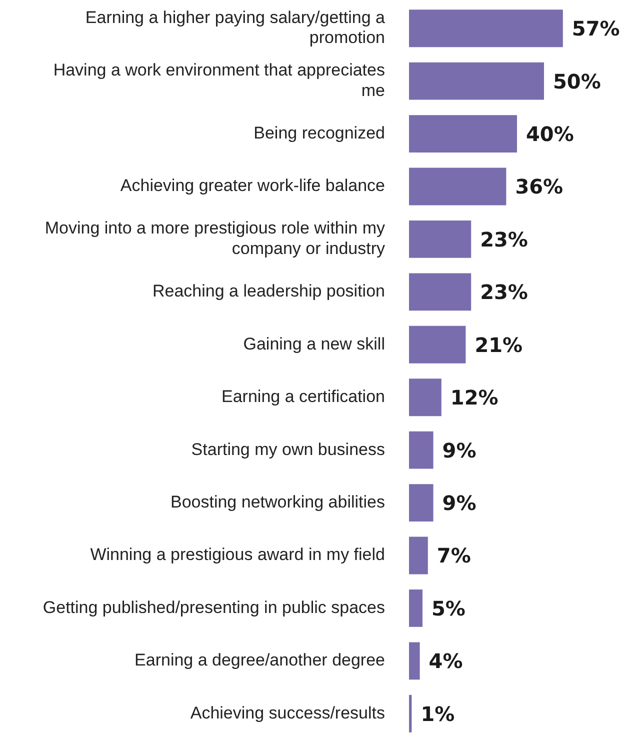  Describe the element at coordinates (449, 608) in the screenshot. I see `data-label: 5%` at that location.